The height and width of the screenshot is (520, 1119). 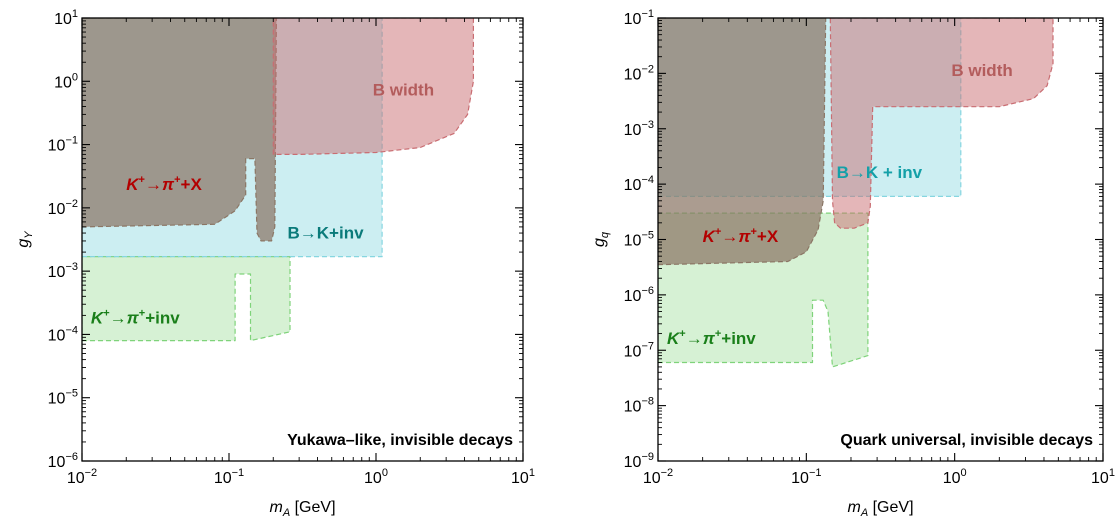 I want to click on panel-annotation: Yukawa–like, invisible decays, so click(x=400, y=440).